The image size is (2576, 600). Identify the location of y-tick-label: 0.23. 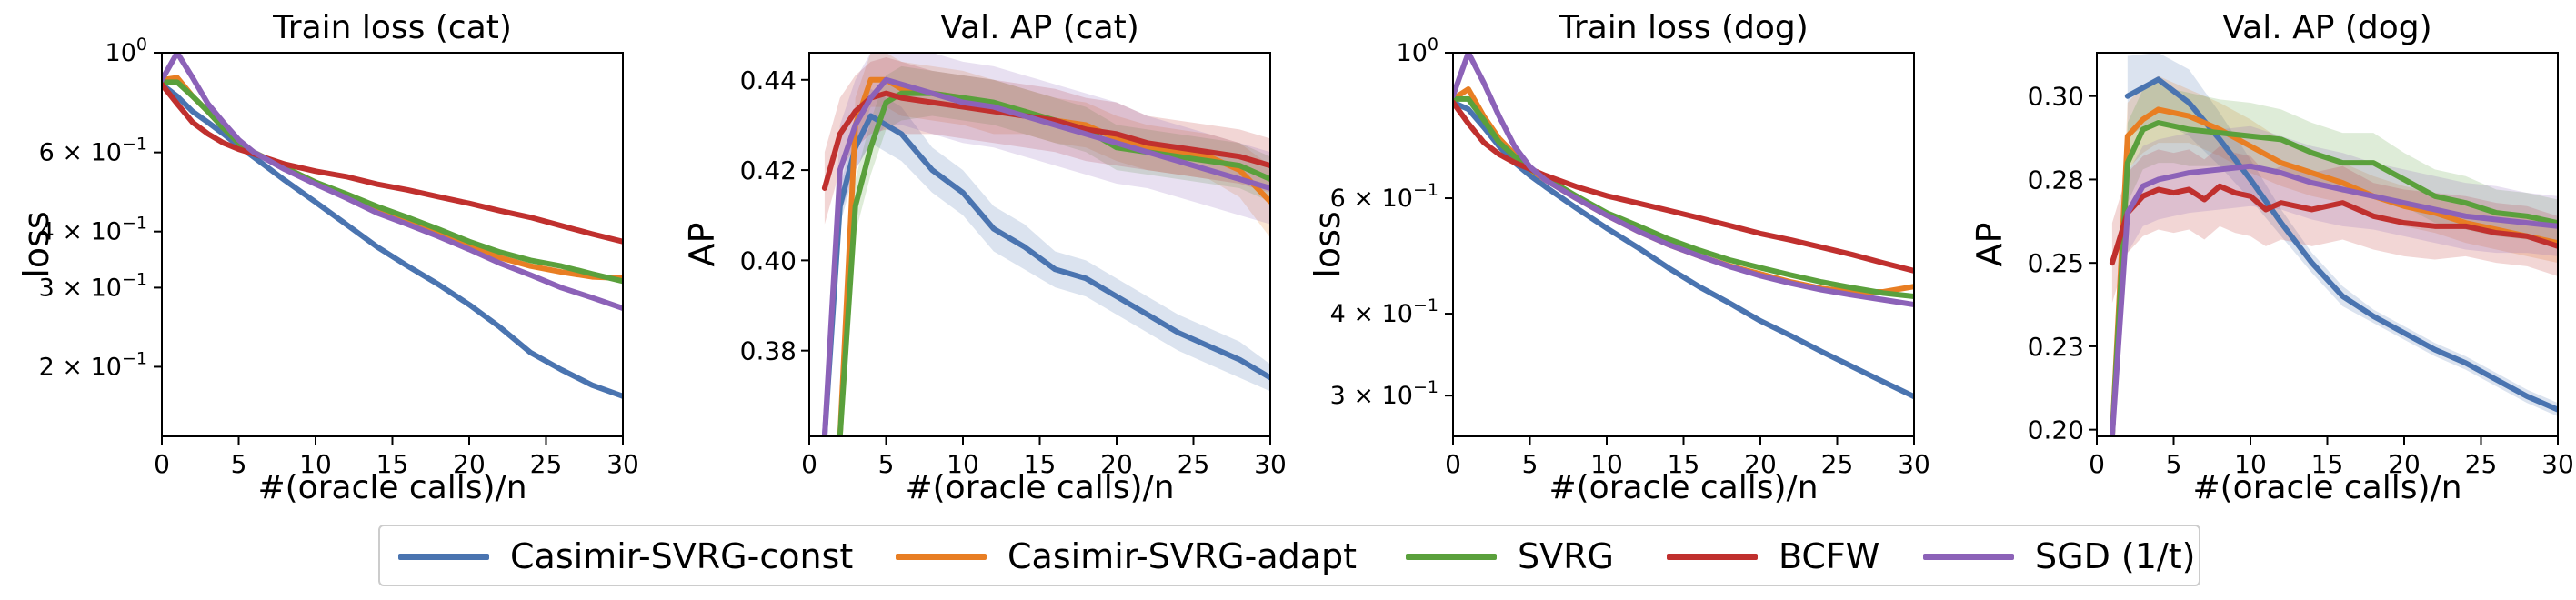
(2056, 347).